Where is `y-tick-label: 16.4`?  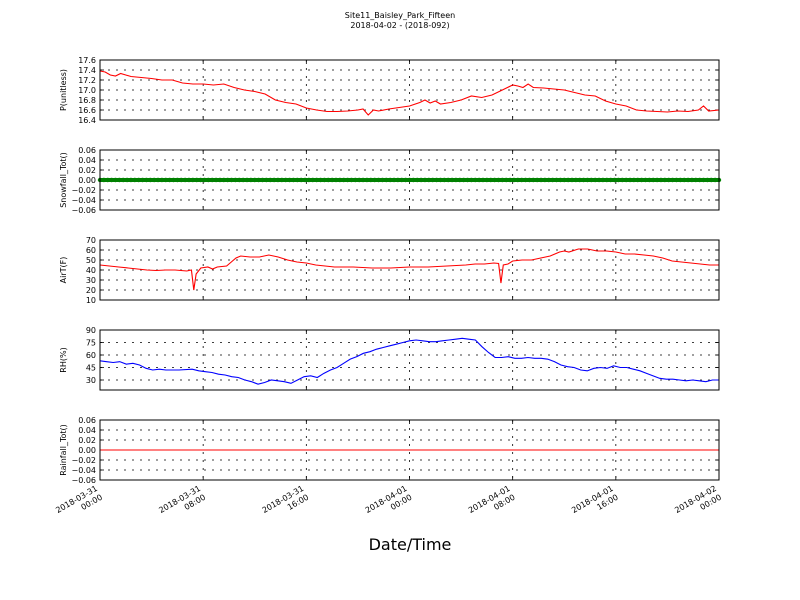 y-tick-label: 16.4 is located at coordinates (87, 120).